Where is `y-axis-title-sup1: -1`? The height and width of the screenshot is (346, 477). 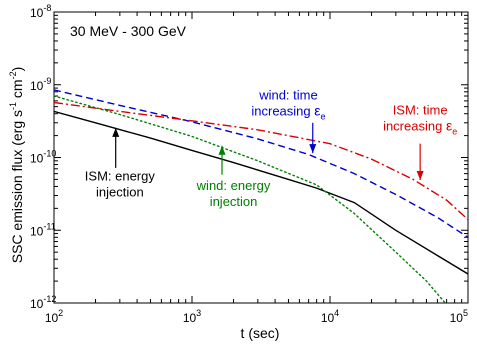
y-axis-title-sup1: -1 is located at coordinates (13, 106).